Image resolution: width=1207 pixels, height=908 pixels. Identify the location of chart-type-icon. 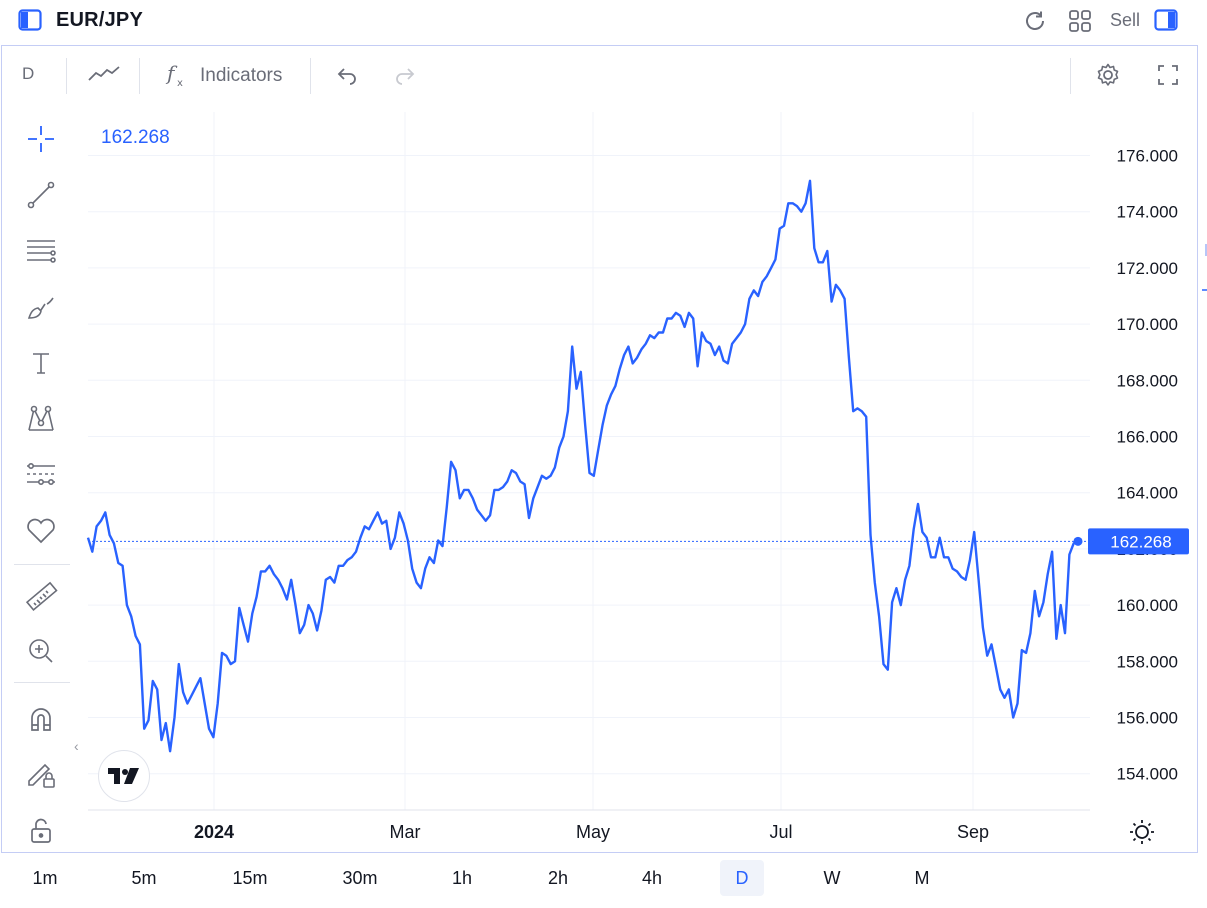
(104, 74).